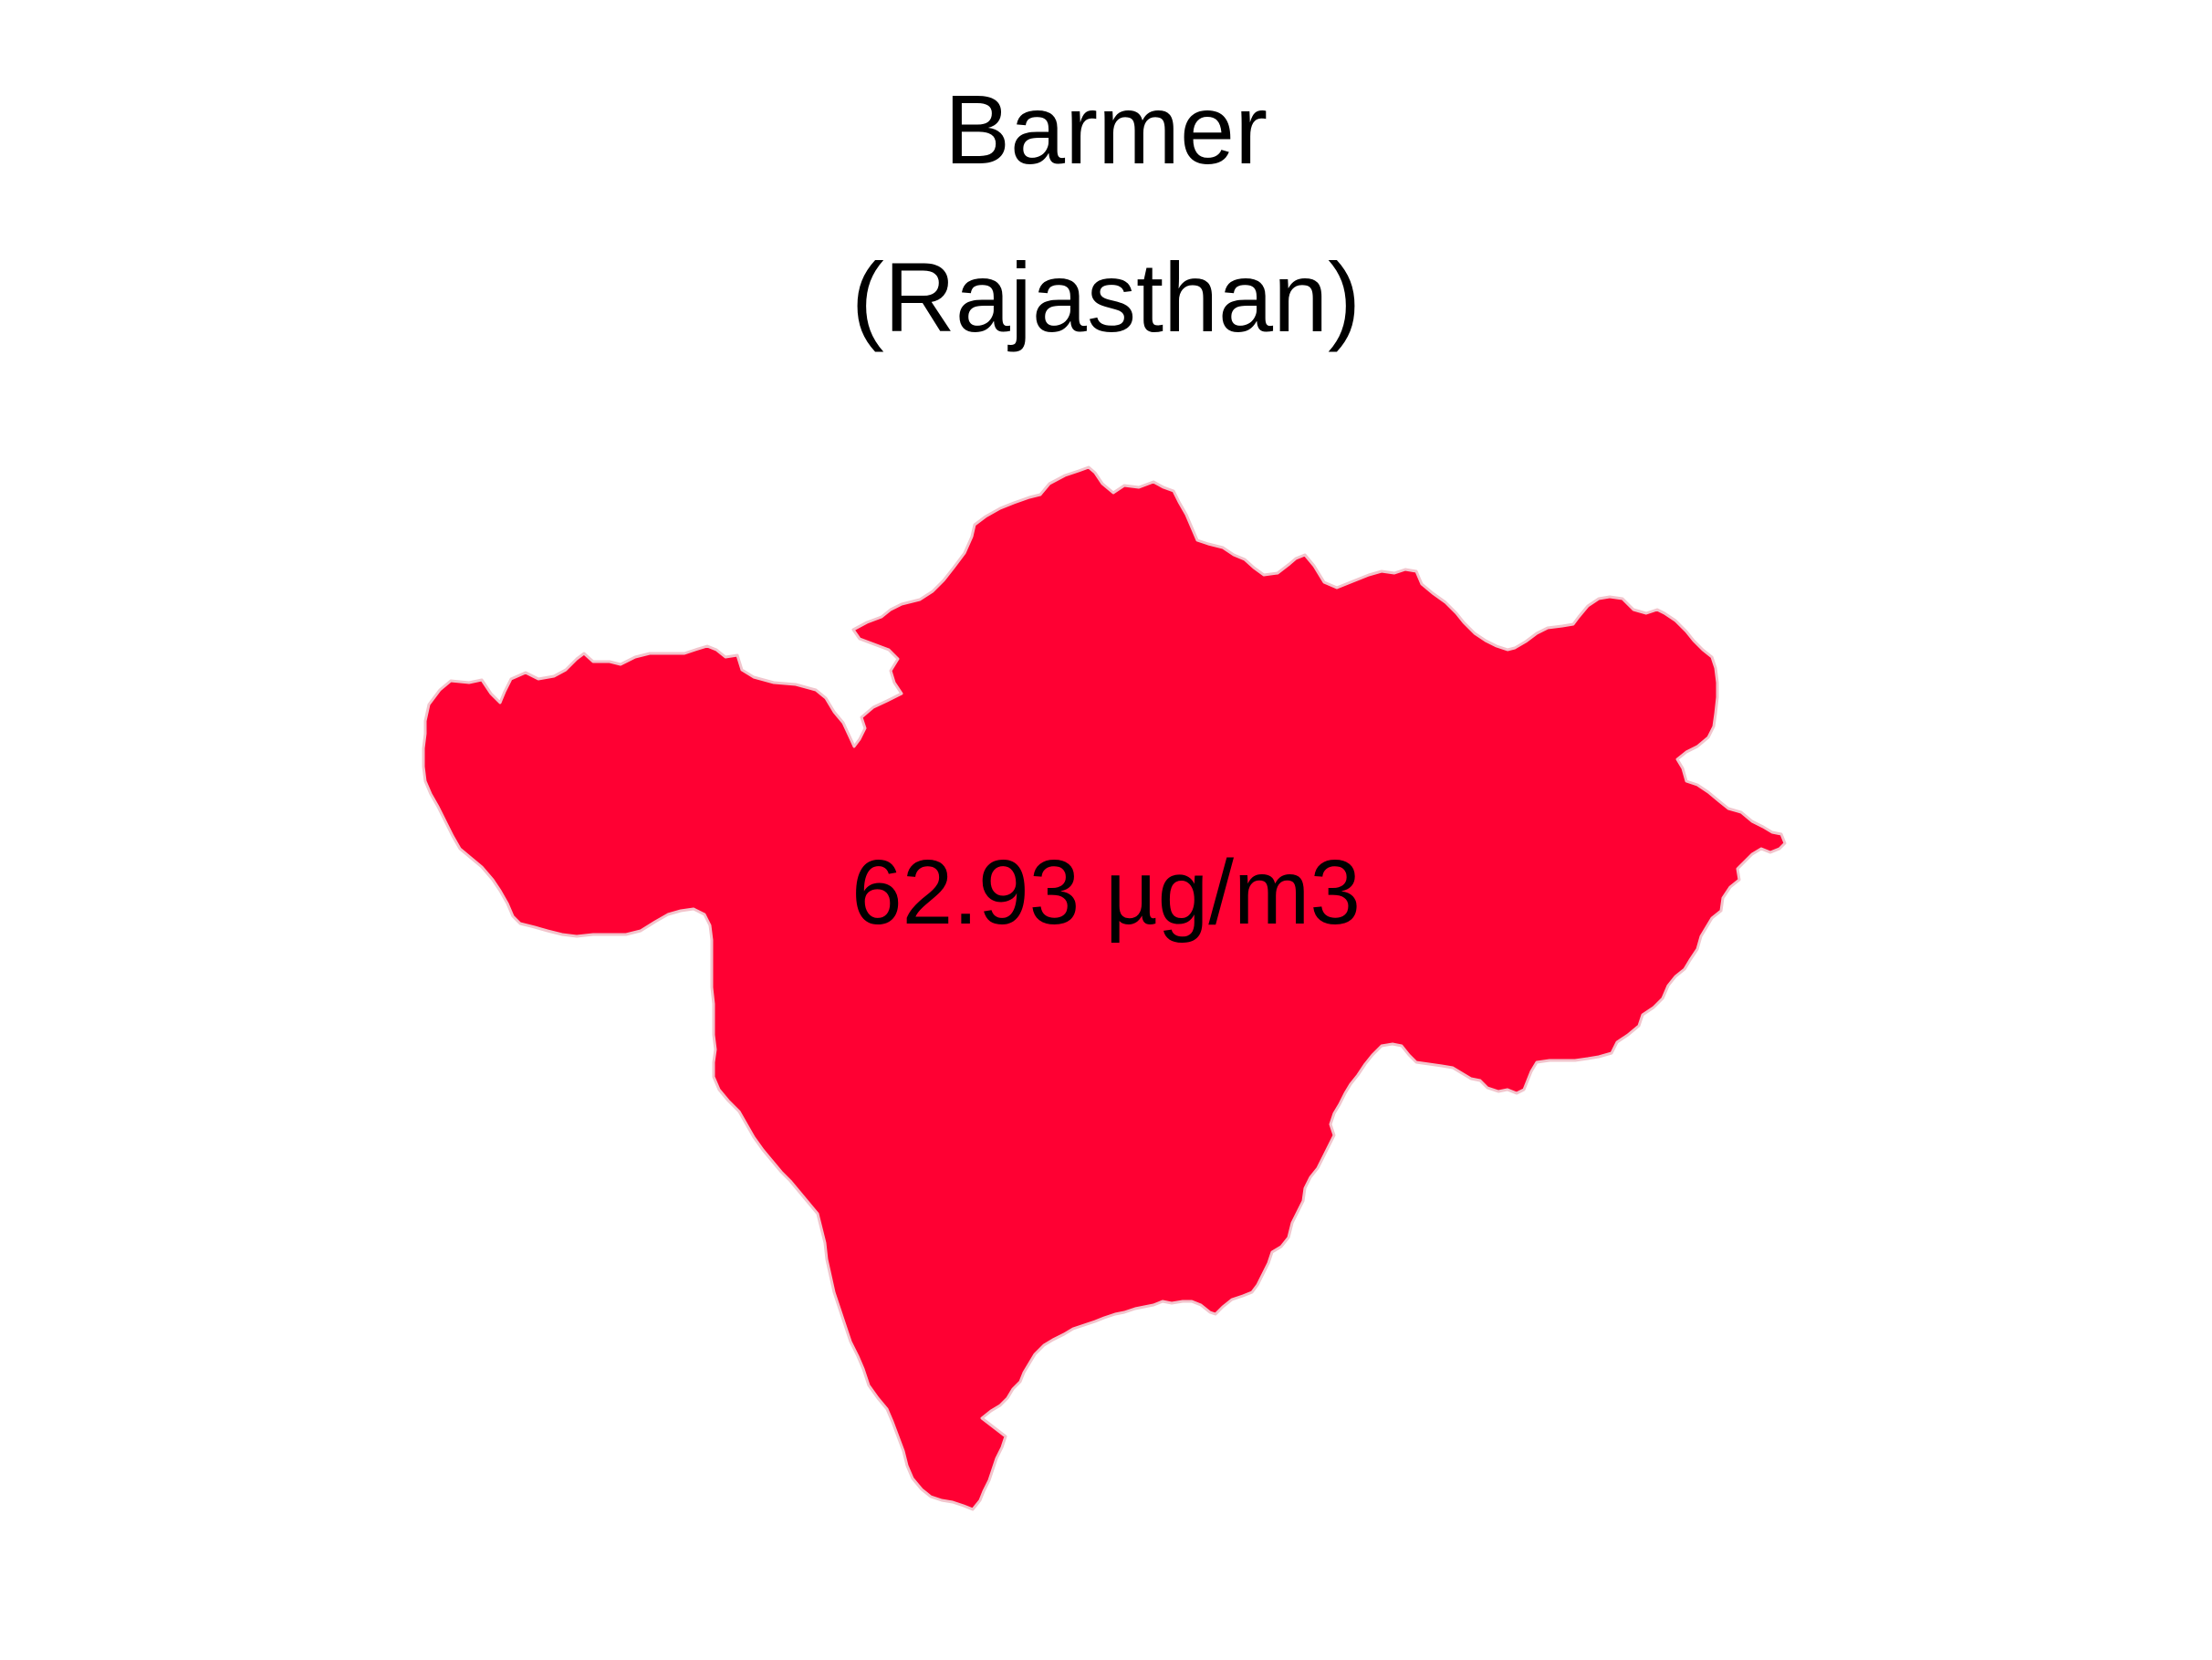  What do you see at coordinates (1106, 892) in the screenshot?
I see `pm25-value-label: 62.93 µg/m3` at bounding box center [1106, 892].